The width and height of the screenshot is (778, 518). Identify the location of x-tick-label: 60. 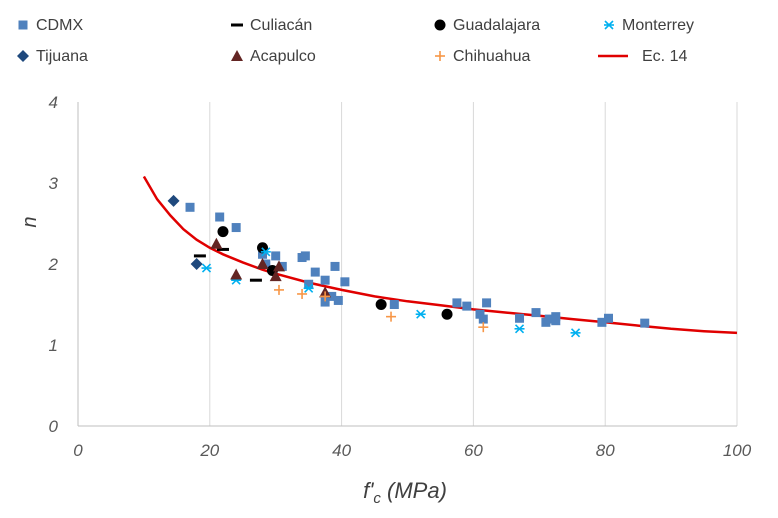
(473, 450).